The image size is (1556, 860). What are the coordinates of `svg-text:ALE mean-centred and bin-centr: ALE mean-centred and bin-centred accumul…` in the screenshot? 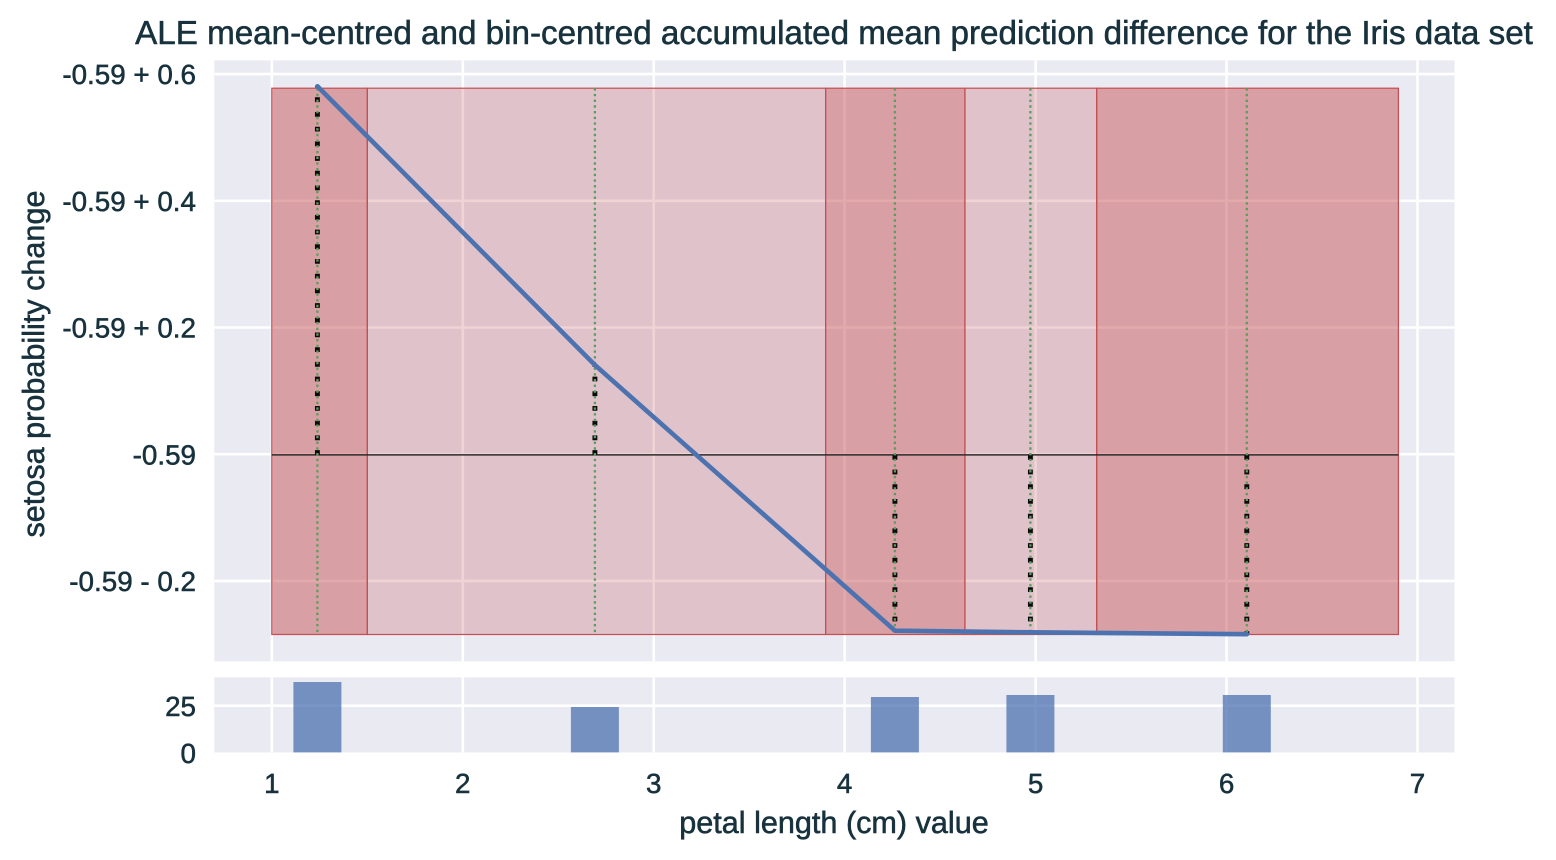 It's located at (834, 33).